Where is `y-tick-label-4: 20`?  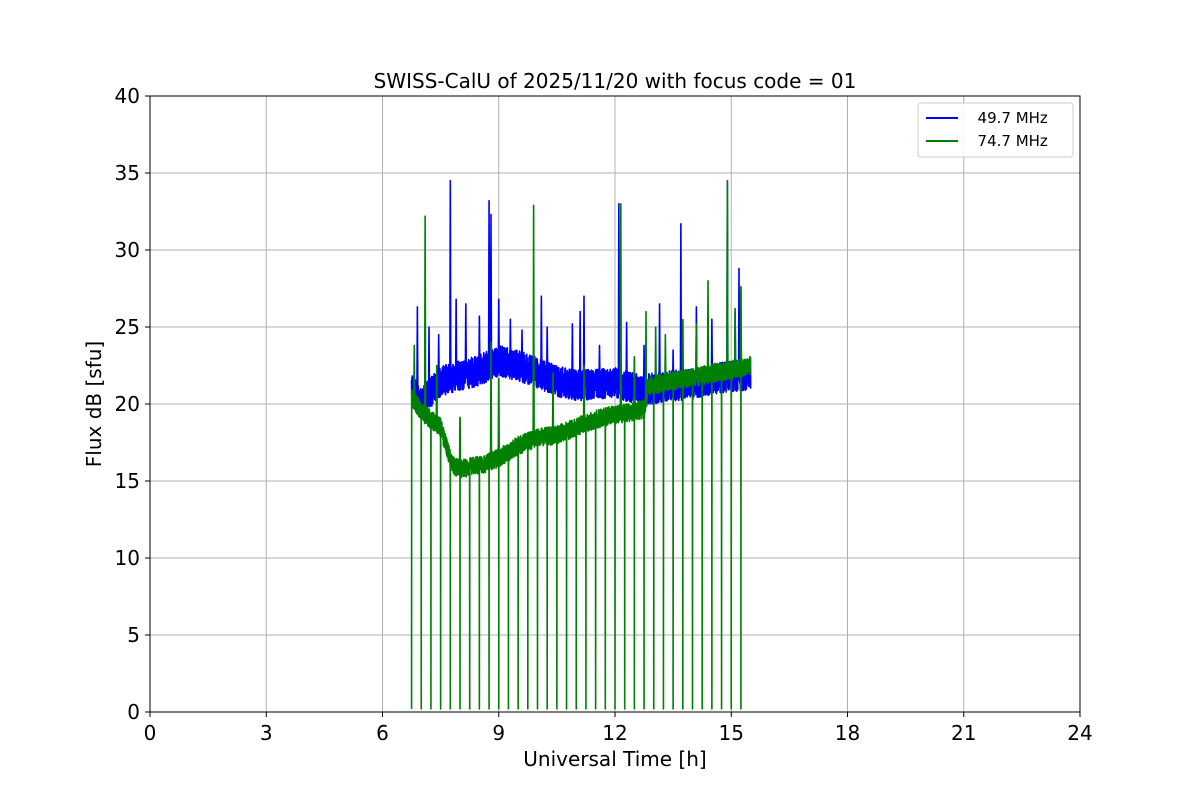 y-tick-label-4: 20 is located at coordinates (127, 404).